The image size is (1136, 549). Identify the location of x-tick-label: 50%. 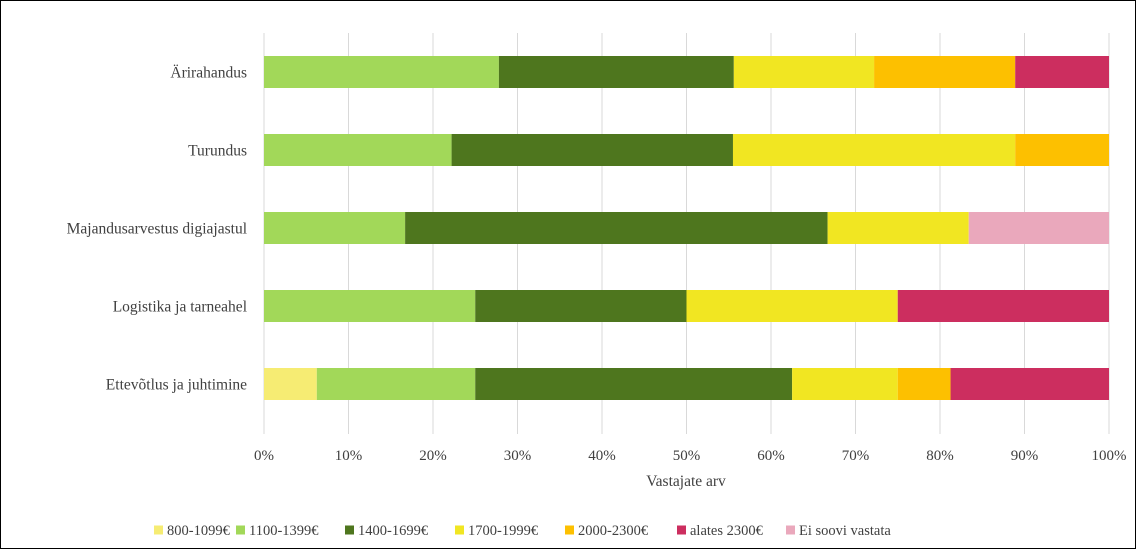
(687, 456).